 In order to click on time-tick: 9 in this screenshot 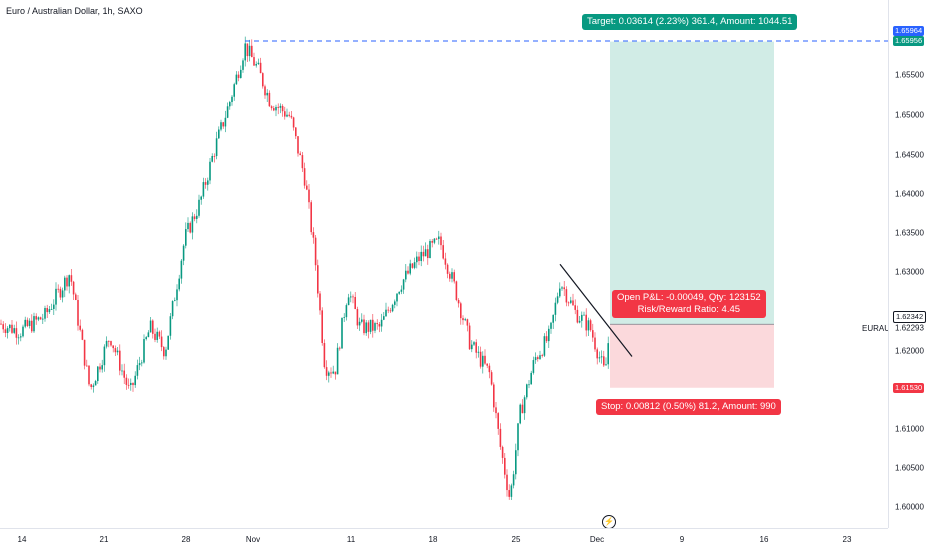, I will do `click(682, 539)`.